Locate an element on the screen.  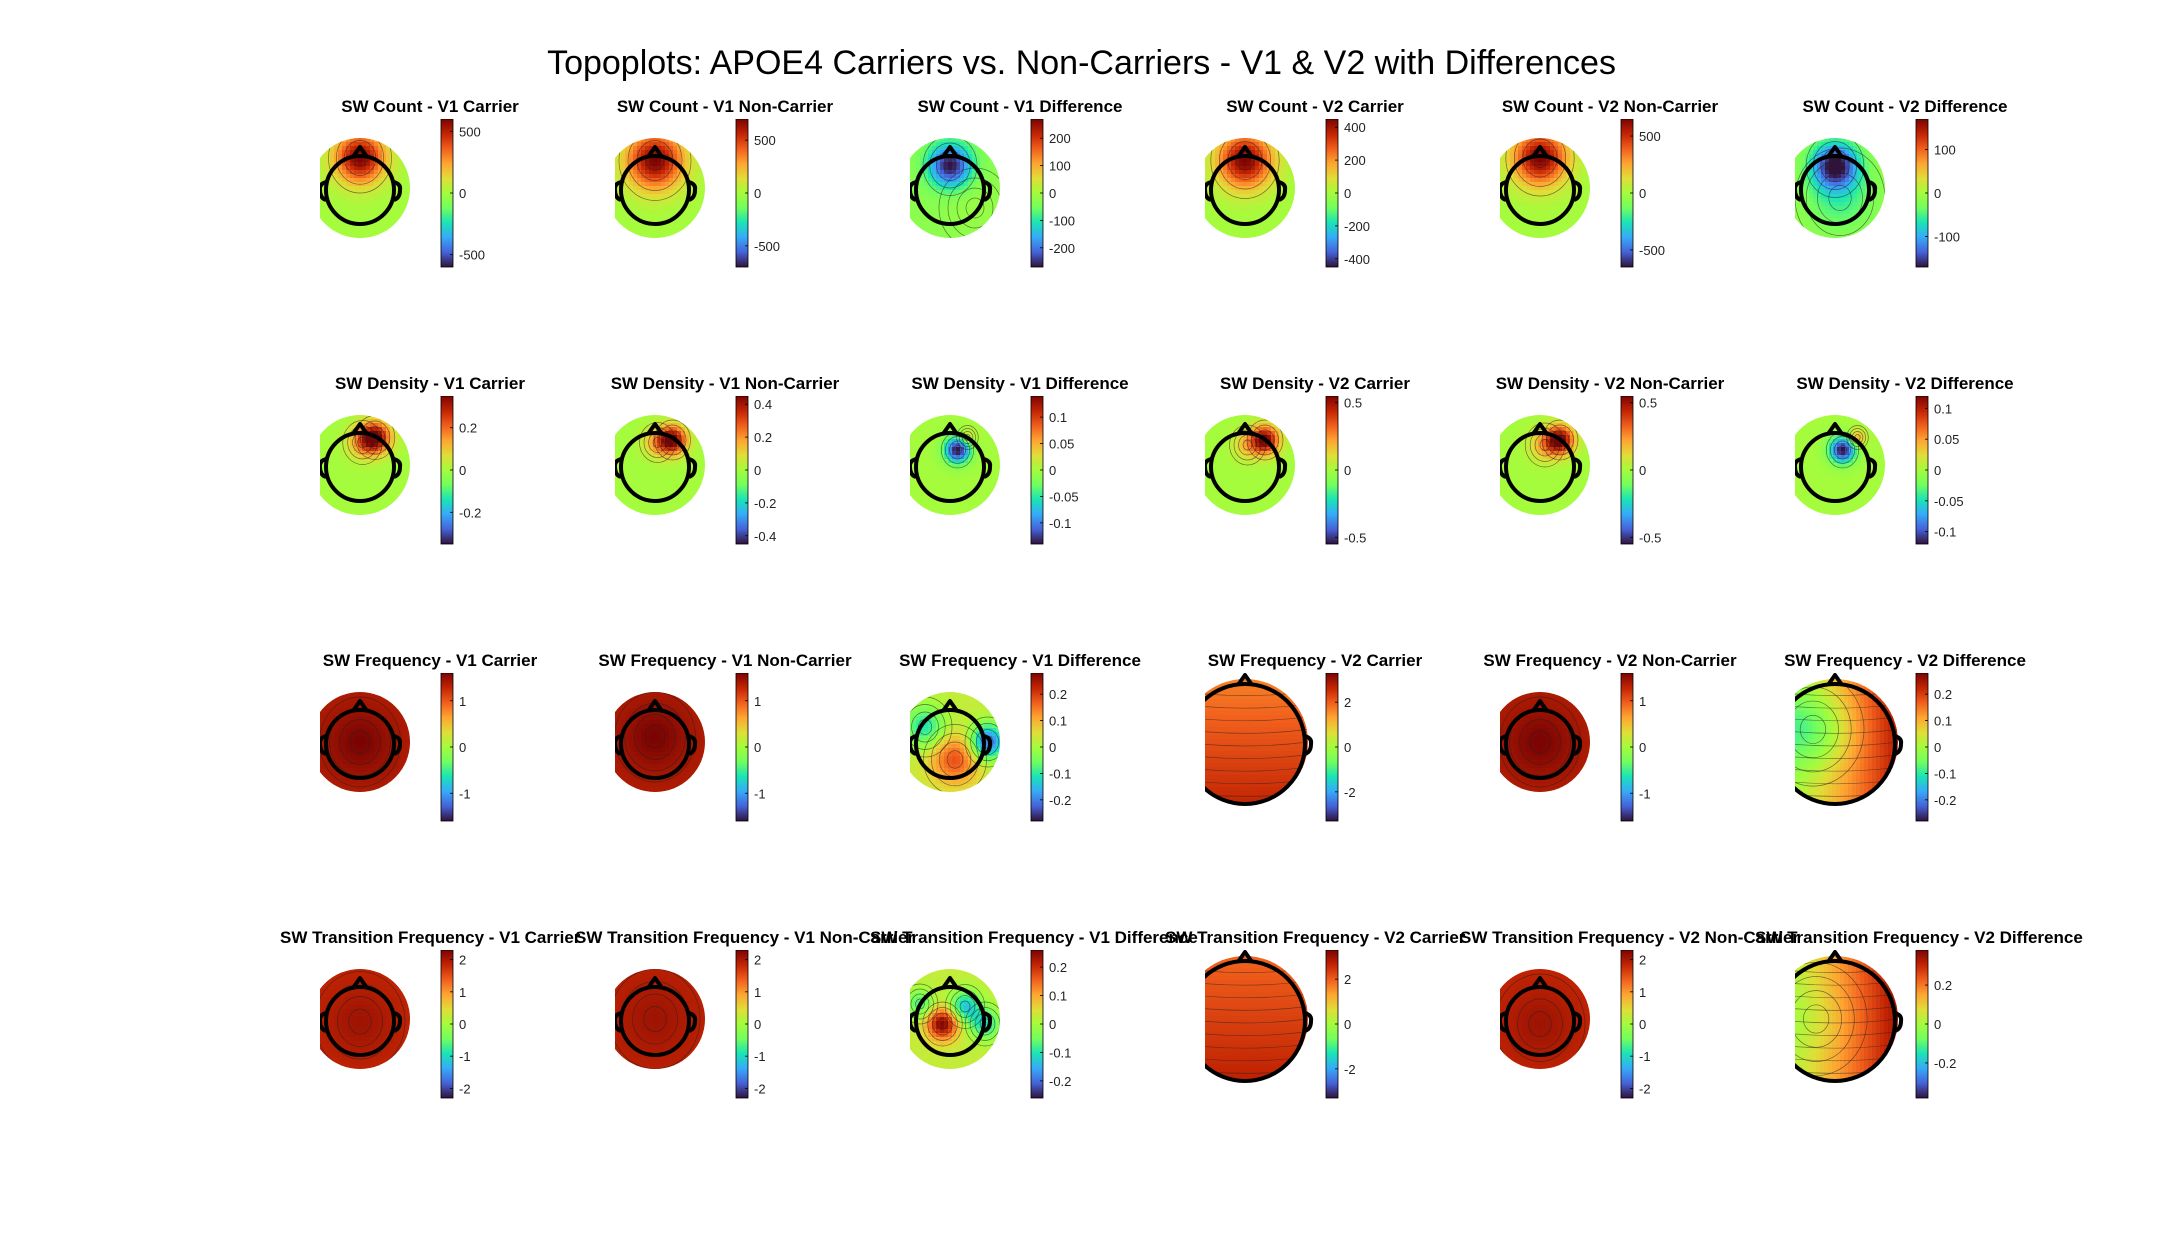
colorbar-tick-label: -0.05 is located at coordinates (1064, 496).